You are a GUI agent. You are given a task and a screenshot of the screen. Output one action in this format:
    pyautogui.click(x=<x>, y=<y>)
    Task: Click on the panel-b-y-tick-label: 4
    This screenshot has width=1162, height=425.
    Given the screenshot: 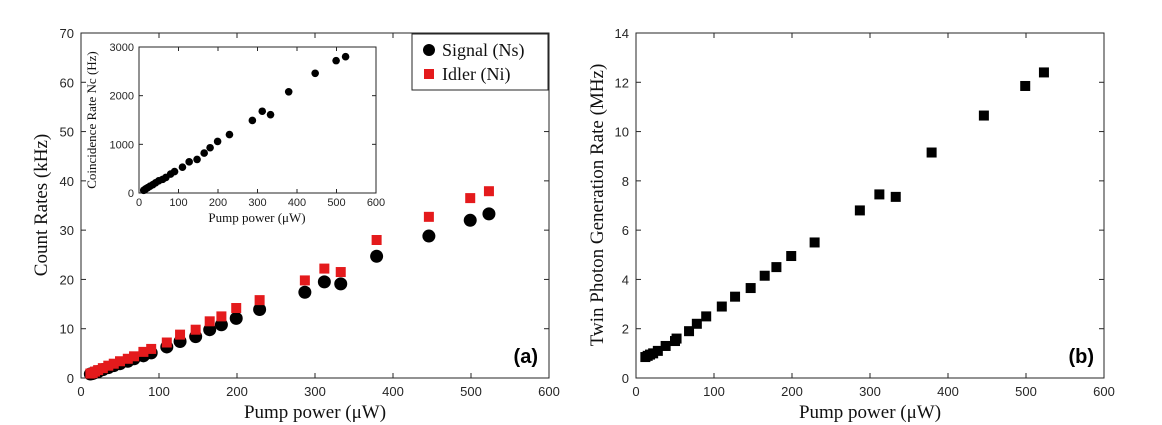 What is the action you would take?
    pyautogui.click(x=625, y=279)
    